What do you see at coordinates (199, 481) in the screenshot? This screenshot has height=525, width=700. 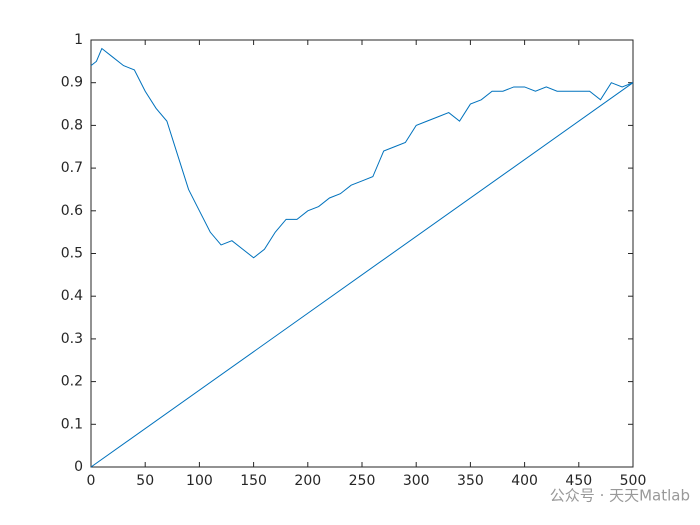 I see `x-tick-label: 100` at bounding box center [199, 481].